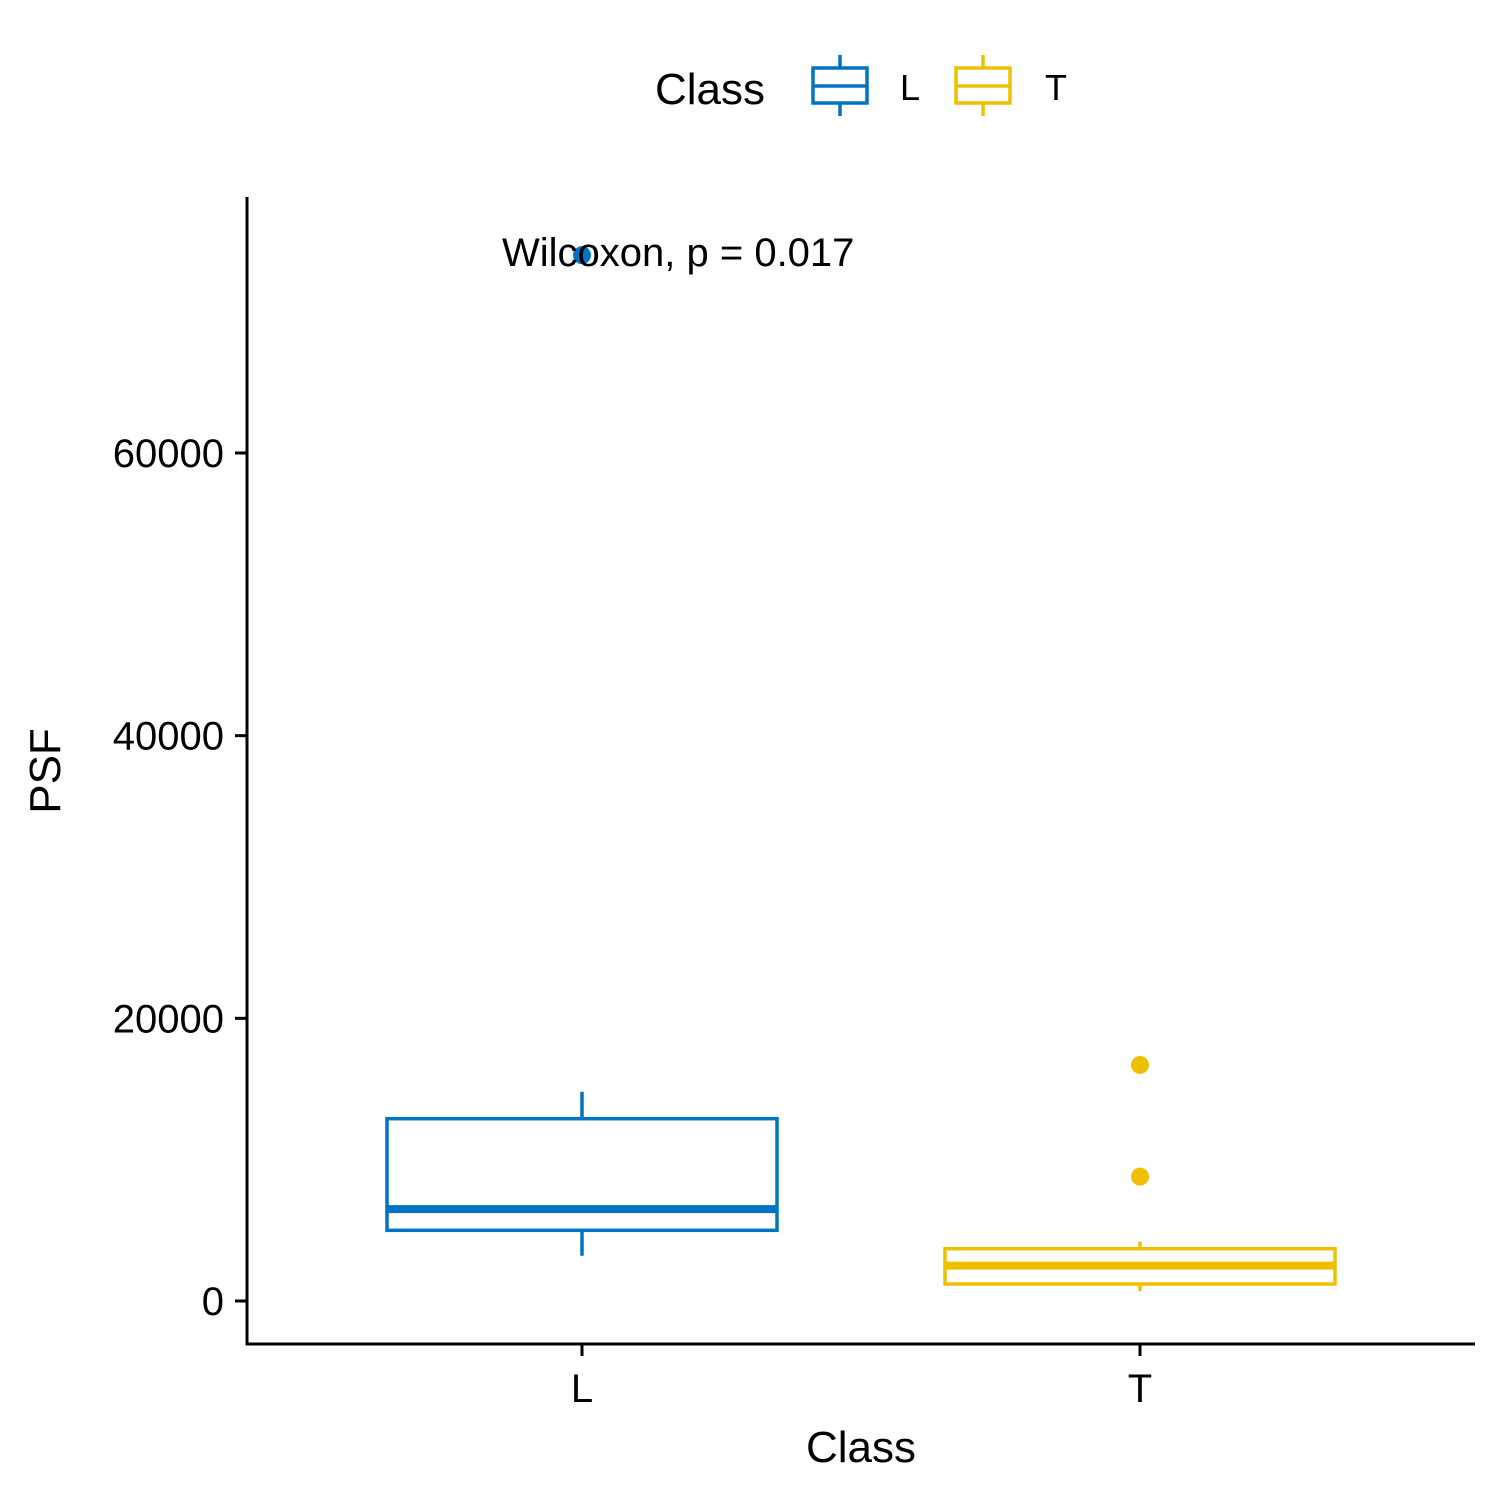 This screenshot has height=1500, width=1500. Describe the element at coordinates (710, 89) in the screenshot. I see `legend-title: Class` at that location.